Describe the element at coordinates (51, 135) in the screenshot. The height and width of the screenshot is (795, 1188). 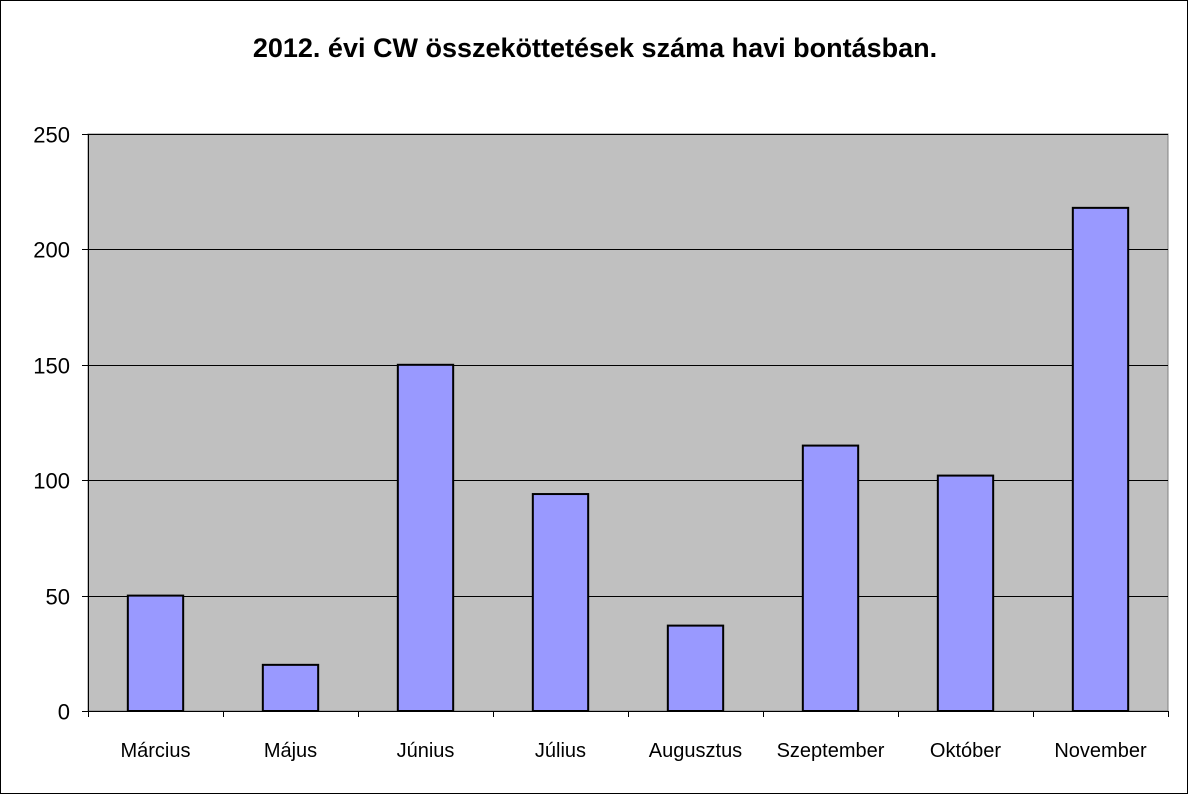
I see `y-tick-label: 250` at that location.